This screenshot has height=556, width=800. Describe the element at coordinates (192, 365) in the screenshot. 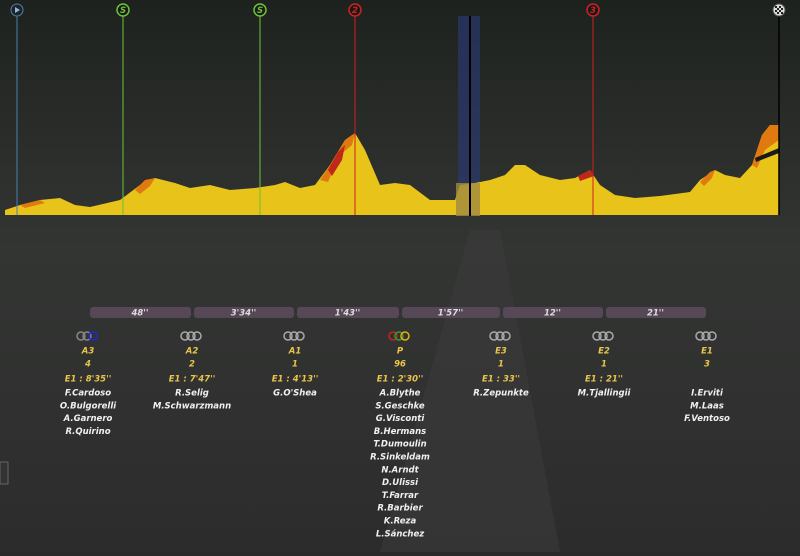

I see `group-count: 2` at that location.